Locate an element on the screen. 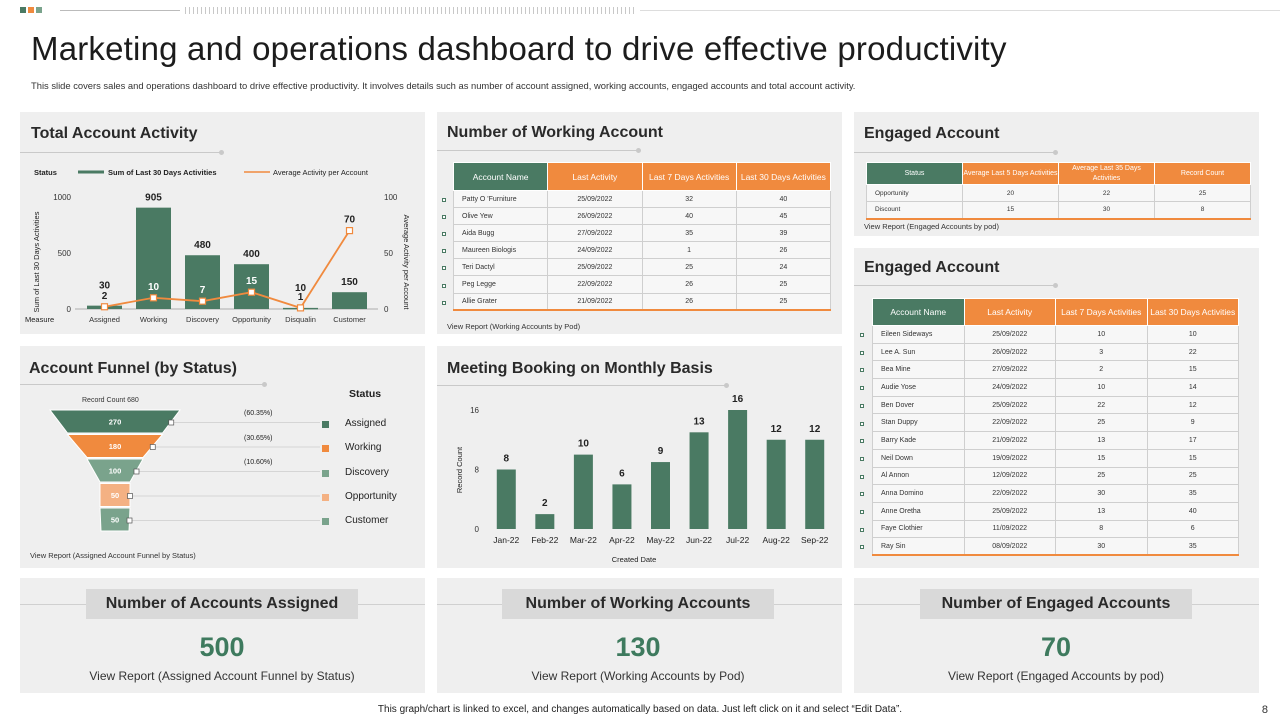  deco-line is located at coordinates (120, 10).